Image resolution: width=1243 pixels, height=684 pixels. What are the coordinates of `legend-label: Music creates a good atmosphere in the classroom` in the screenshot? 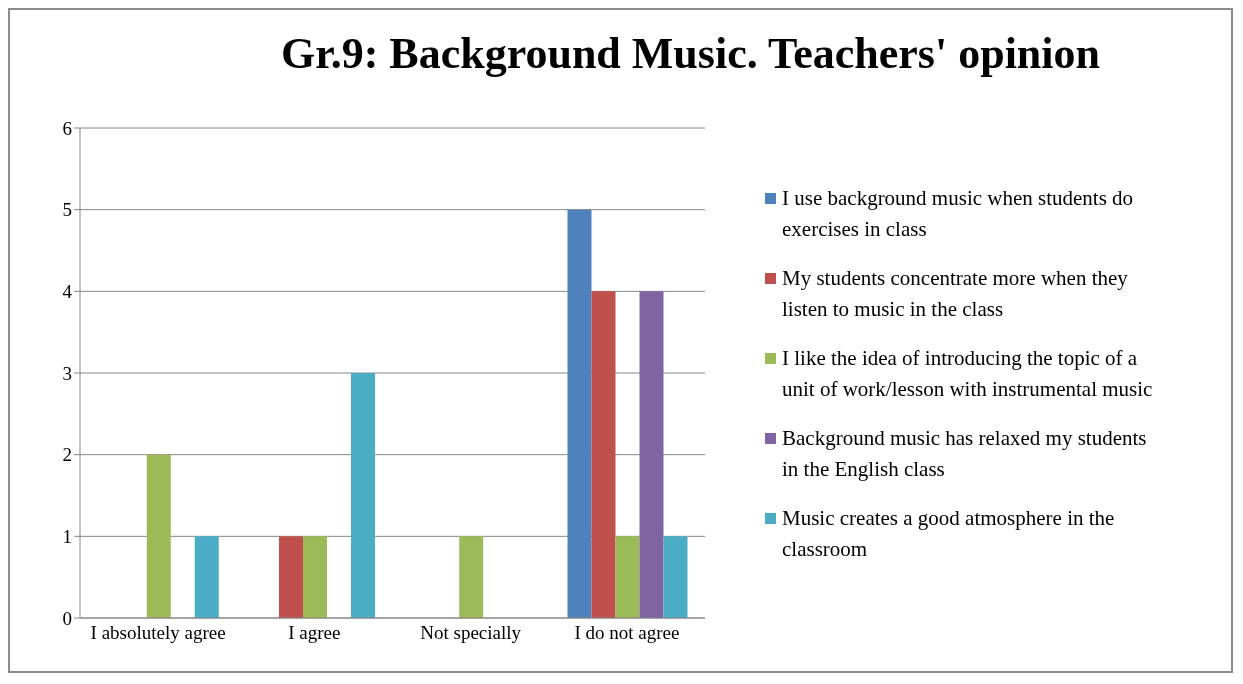 It's located at (949, 534).